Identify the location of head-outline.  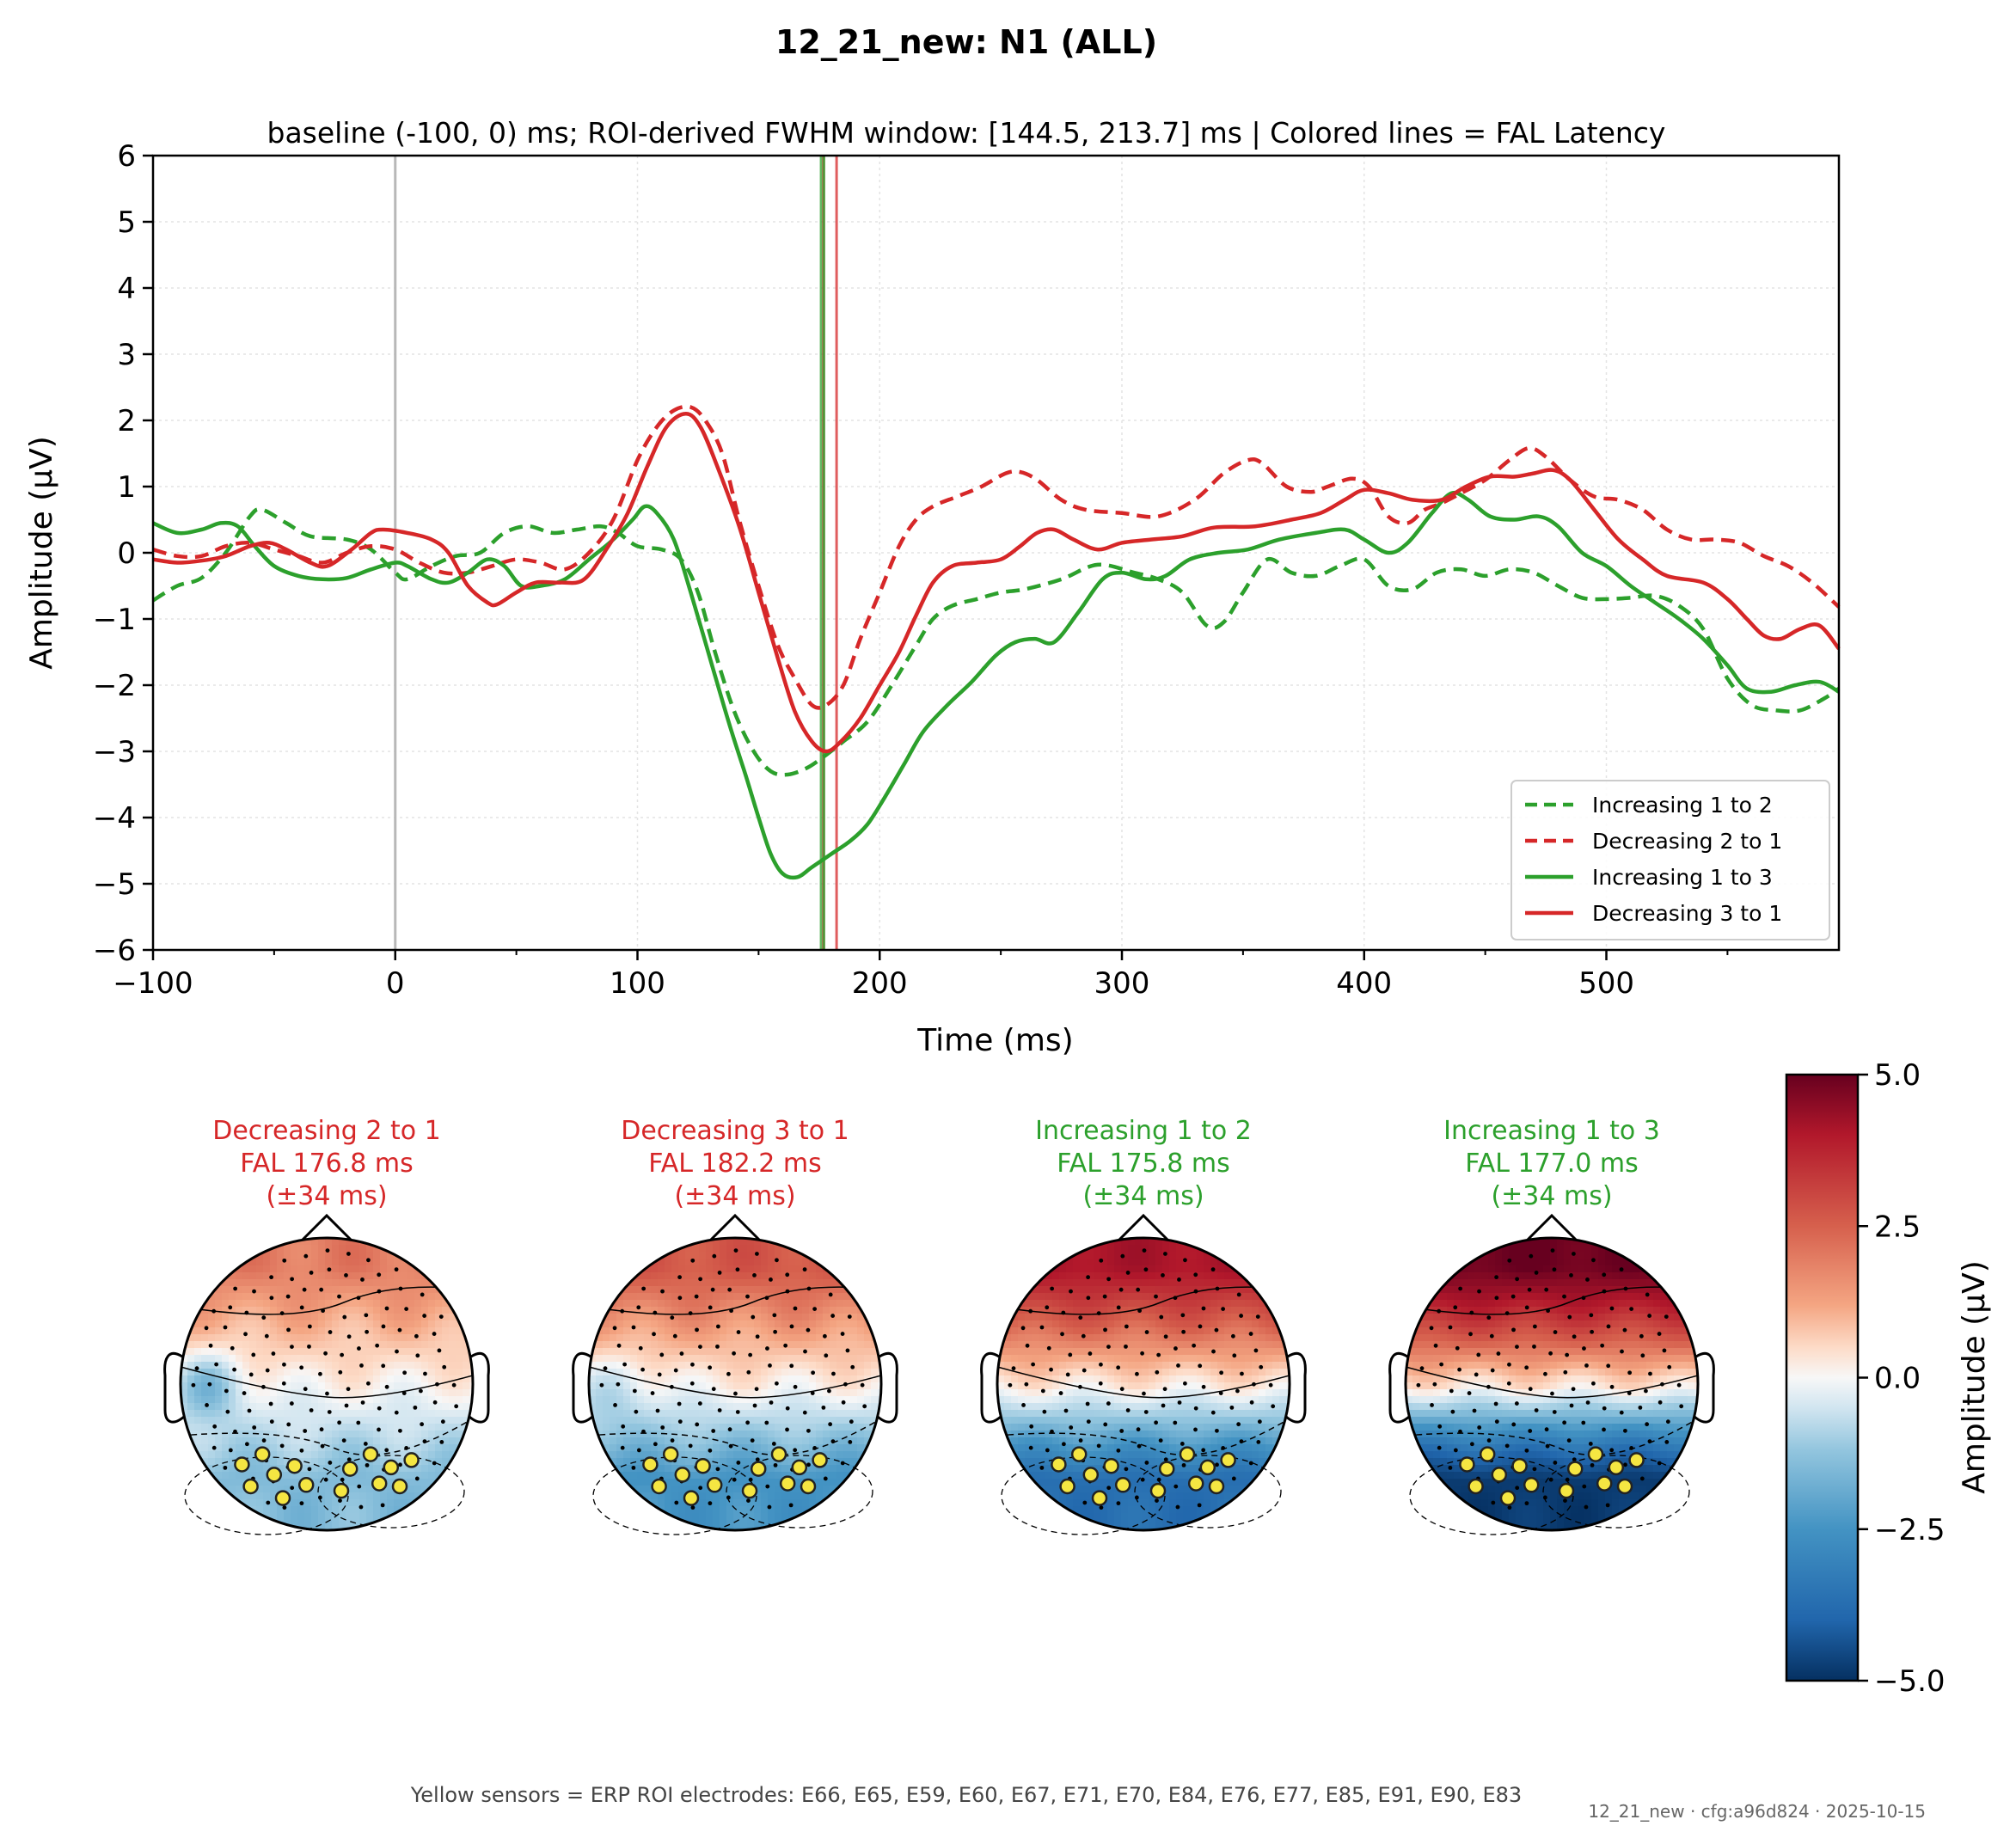
(1143, 1384).